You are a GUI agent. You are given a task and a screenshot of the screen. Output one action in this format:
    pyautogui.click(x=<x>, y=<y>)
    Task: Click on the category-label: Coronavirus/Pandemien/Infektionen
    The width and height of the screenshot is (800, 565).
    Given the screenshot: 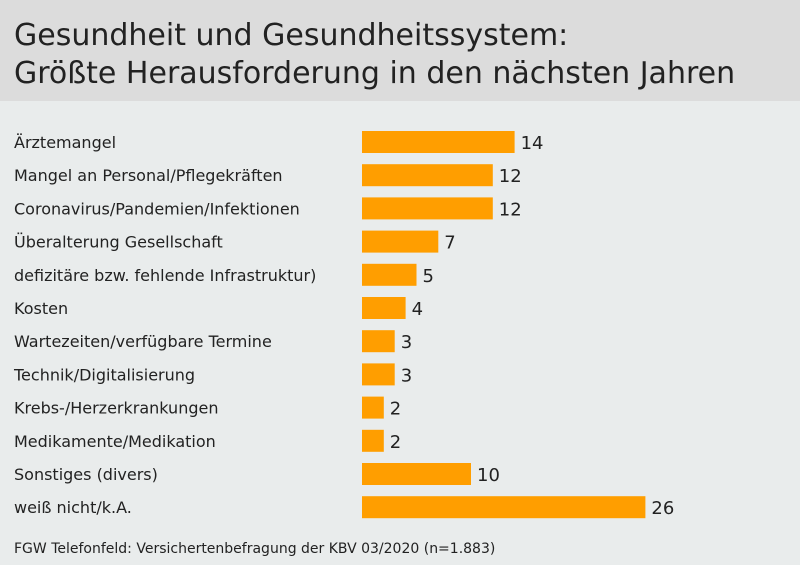 What is the action you would take?
    pyautogui.click(x=157, y=208)
    